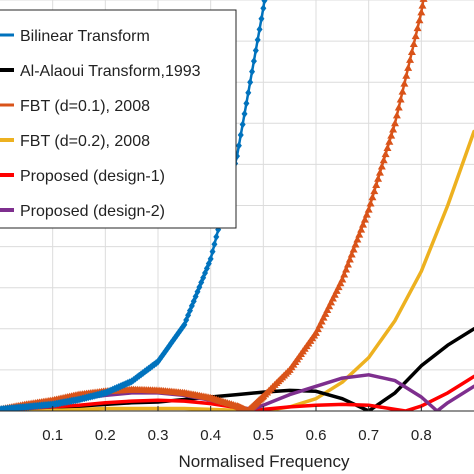 The height and width of the screenshot is (474, 474). I want to click on legend-item: Proposed (design-2), so click(82, 211).